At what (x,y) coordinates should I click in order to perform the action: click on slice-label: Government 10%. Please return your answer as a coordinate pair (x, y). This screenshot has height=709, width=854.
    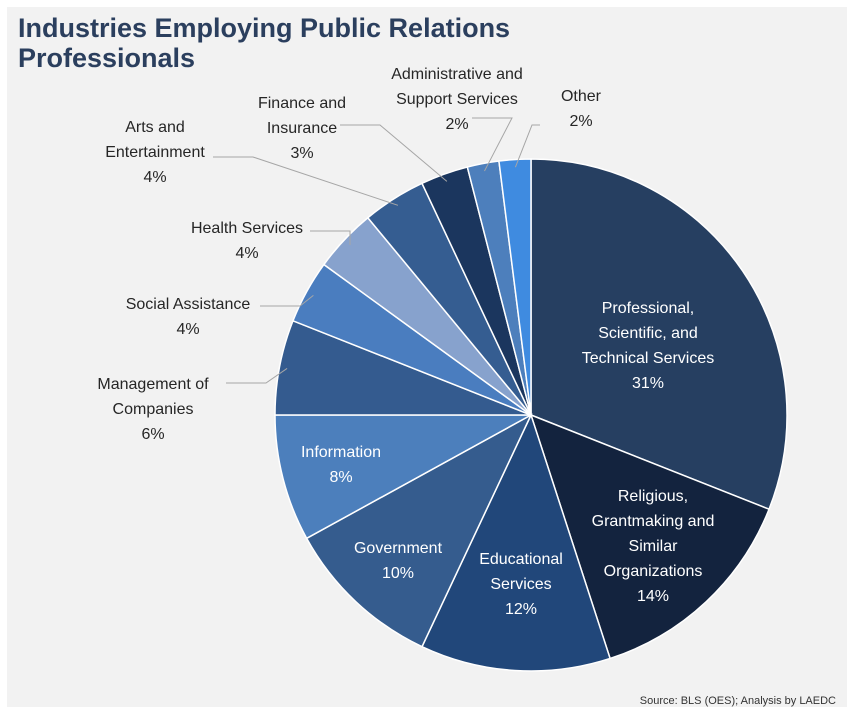
    Looking at the image, I should click on (398, 561).